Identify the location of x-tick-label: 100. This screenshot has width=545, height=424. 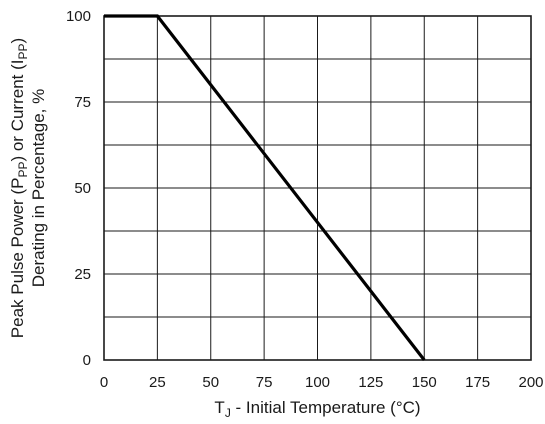
(317, 382).